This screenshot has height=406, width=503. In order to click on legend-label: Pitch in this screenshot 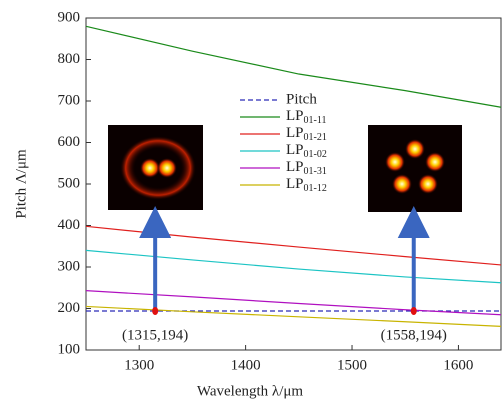, I will do `click(301, 99)`.